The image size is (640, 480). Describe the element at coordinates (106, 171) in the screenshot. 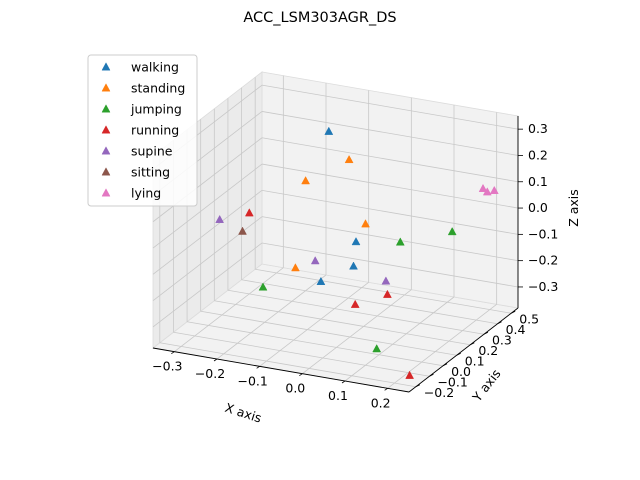

I see `legend-marker-sitting` at that location.